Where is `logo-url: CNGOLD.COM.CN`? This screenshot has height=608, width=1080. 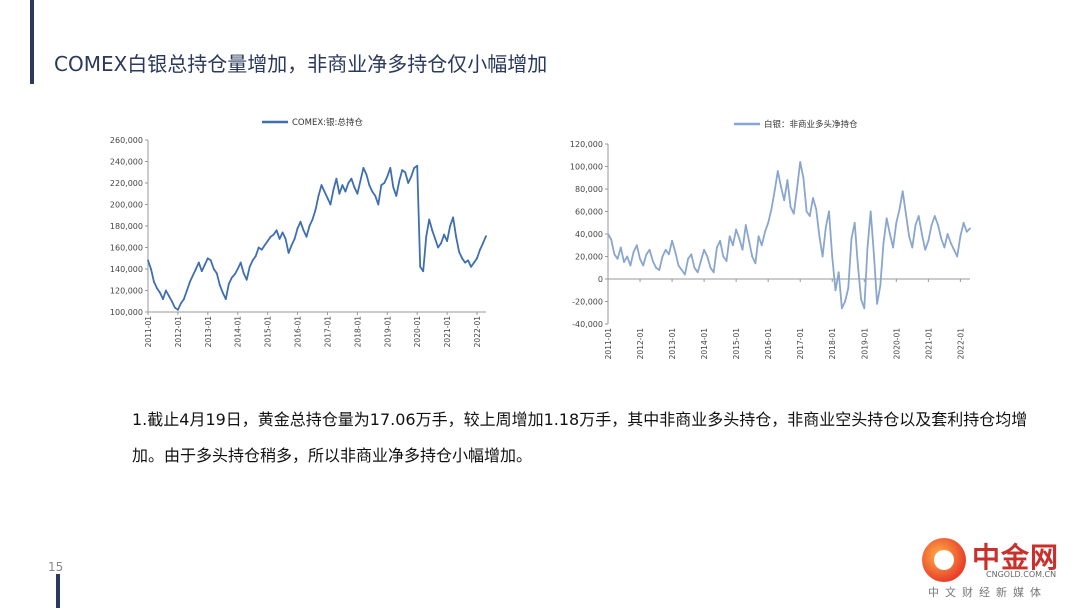
logo-url: CNGOLD.COM.CN is located at coordinates (1021, 574).